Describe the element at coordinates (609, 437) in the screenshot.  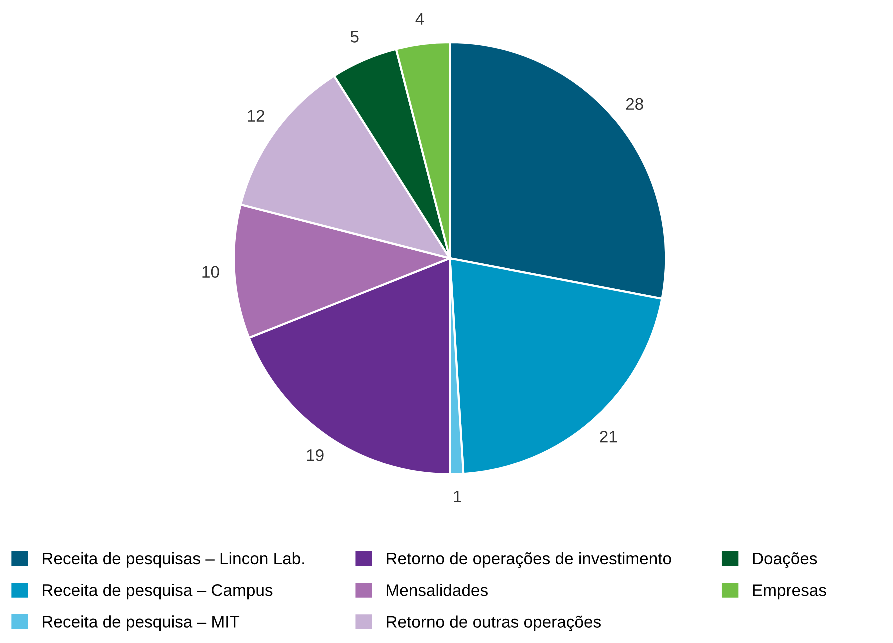
I see `data-label: 21` at that location.